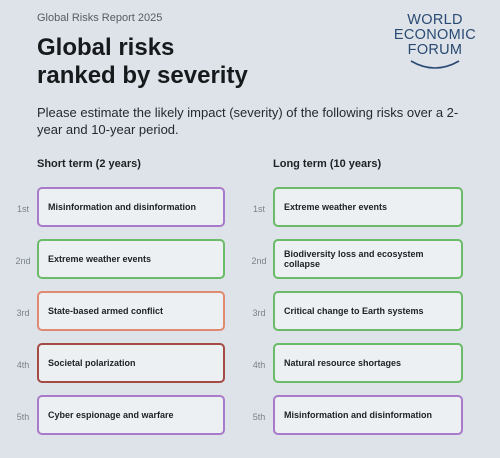 This screenshot has height=458, width=500. What do you see at coordinates (100, 259) in the screenshot?
I see `short-risk-label-2: Extreme weather events` at bounding box center [100, 259].